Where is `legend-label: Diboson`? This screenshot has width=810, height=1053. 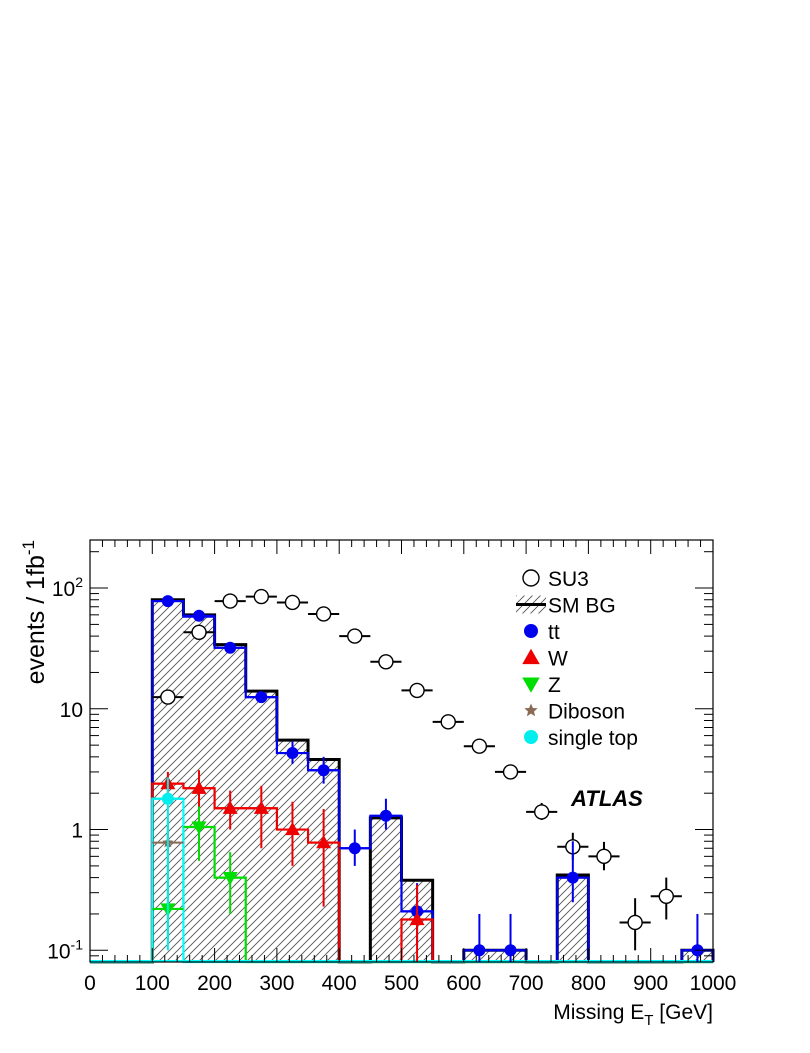 legend-label: Diboson is located at coordinates (586, 712).